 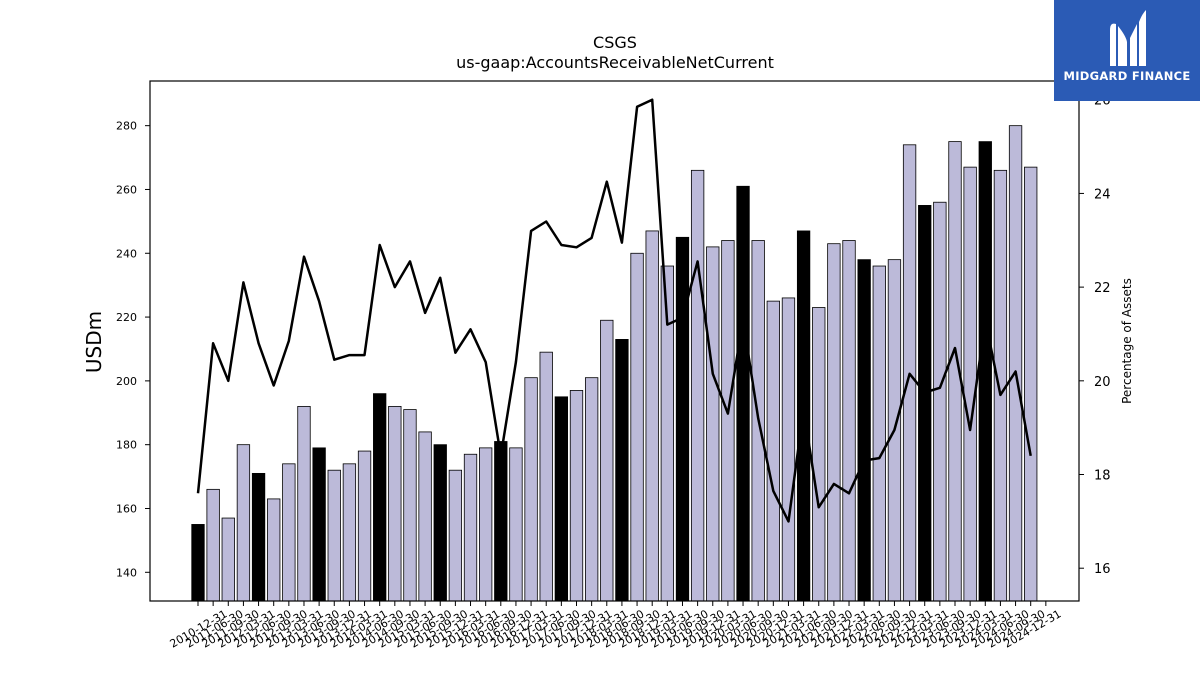 I want to click on y-tick-label-140: 140, so click(x=126, y=572).